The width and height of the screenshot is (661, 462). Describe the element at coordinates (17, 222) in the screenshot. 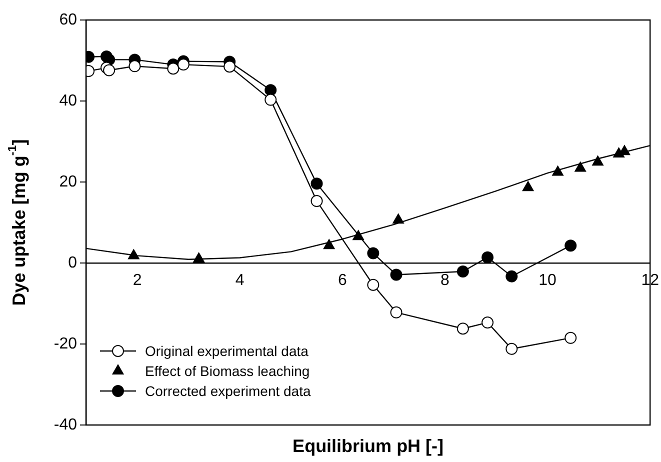

I see `y-axis-title: Dye uptake [mg g-1]` at that location.